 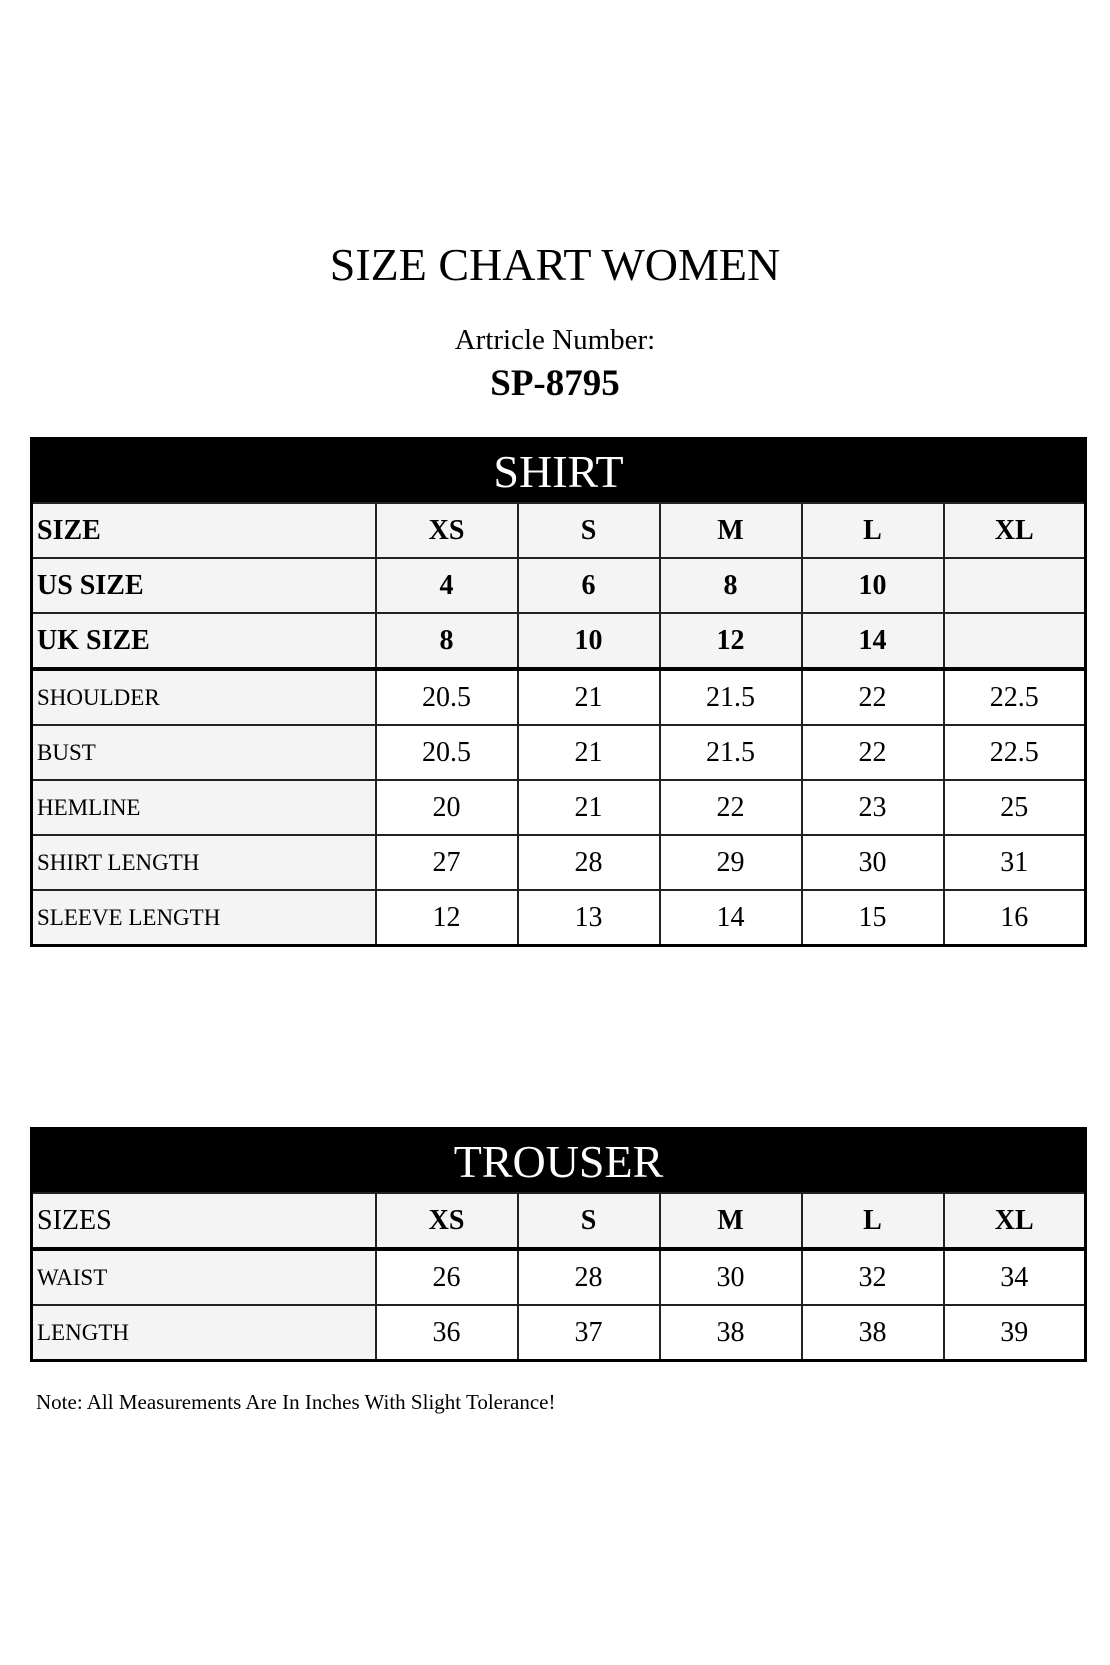 I want to click on measurement-row: WAIST 26 28 30 32 34, so click(x=558, y=1277).